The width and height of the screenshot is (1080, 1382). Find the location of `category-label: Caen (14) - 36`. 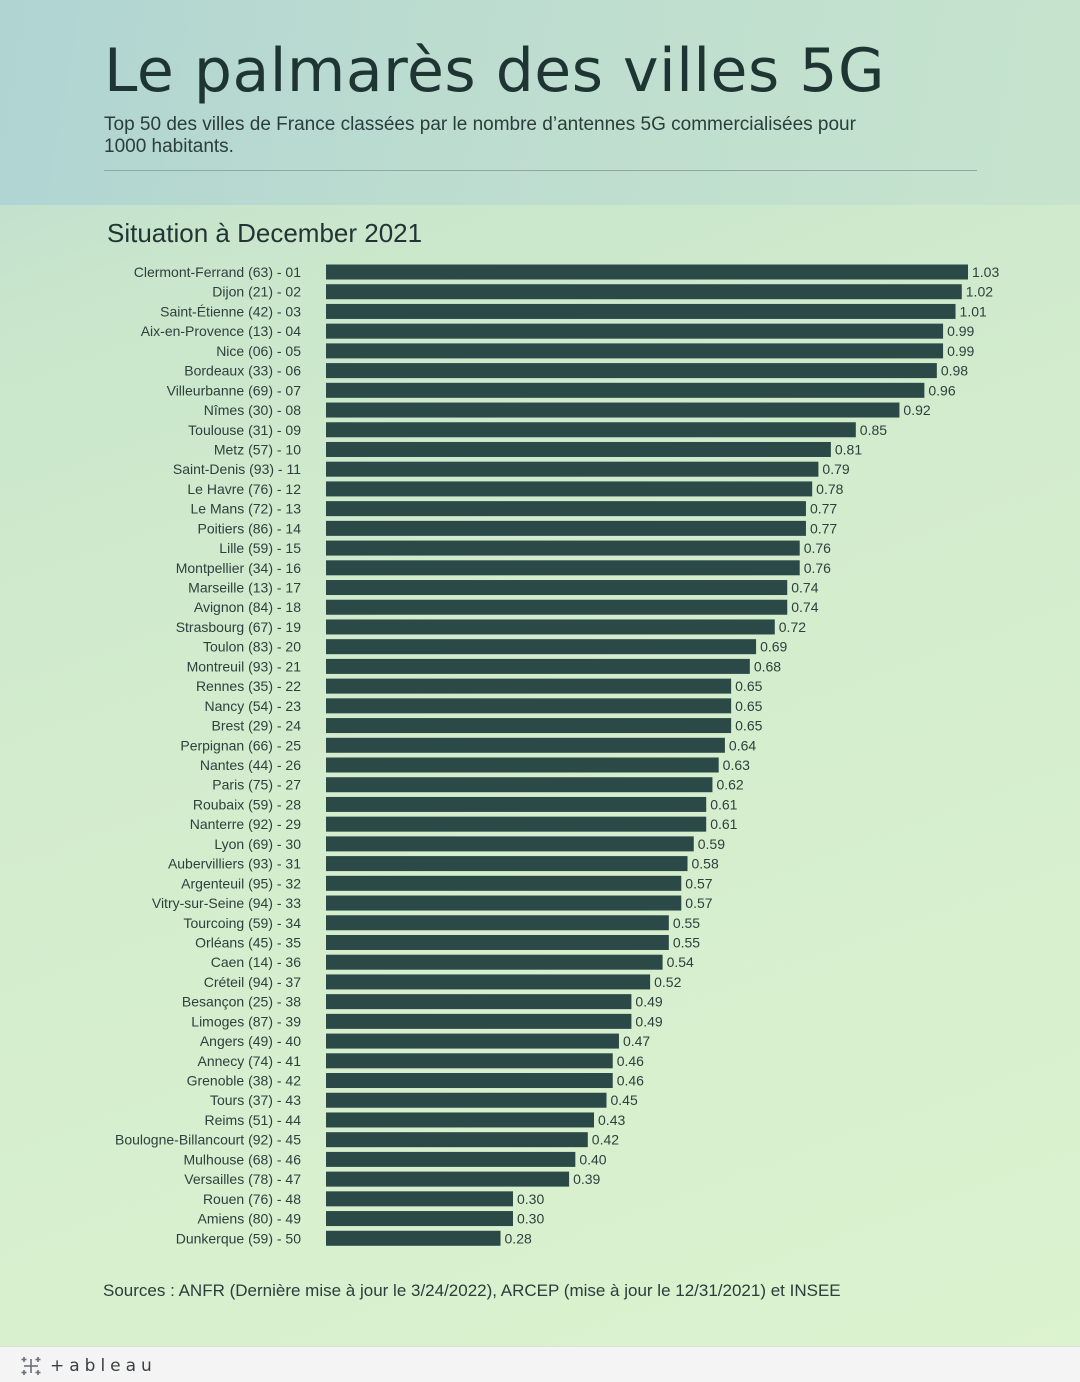

category-label: Caen (14) - 36 is located at coordinates (256, 962).